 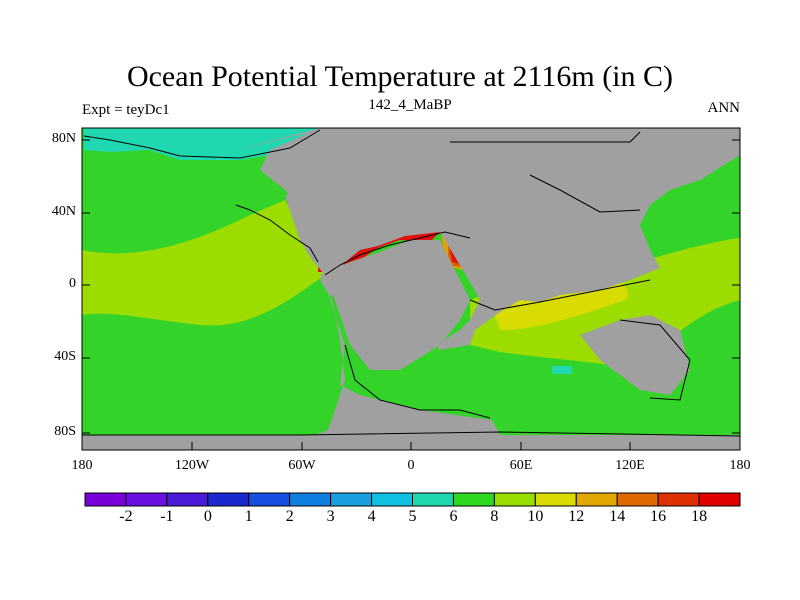 What do you see at coordinates (289, 516) in the screenshot?
I see `colorbar-label: 2` at bounding box center [289, 516].